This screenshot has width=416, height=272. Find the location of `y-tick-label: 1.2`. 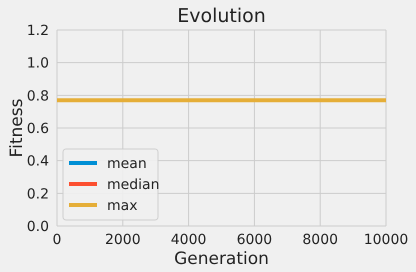

y-tick-label: 1.2 is located at coordinates (37, 31).